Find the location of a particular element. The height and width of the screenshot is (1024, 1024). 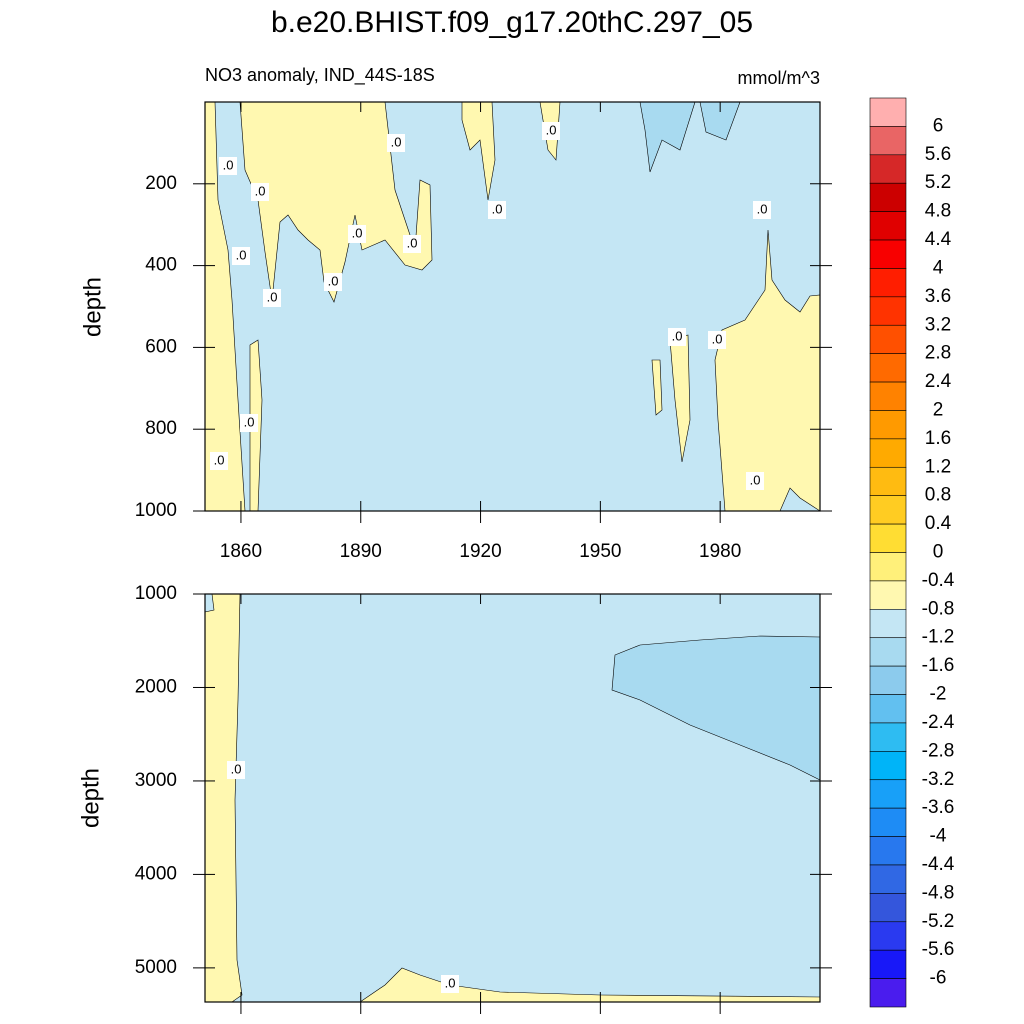

y-tick-label: 200 is located at coordinates (161, 183).